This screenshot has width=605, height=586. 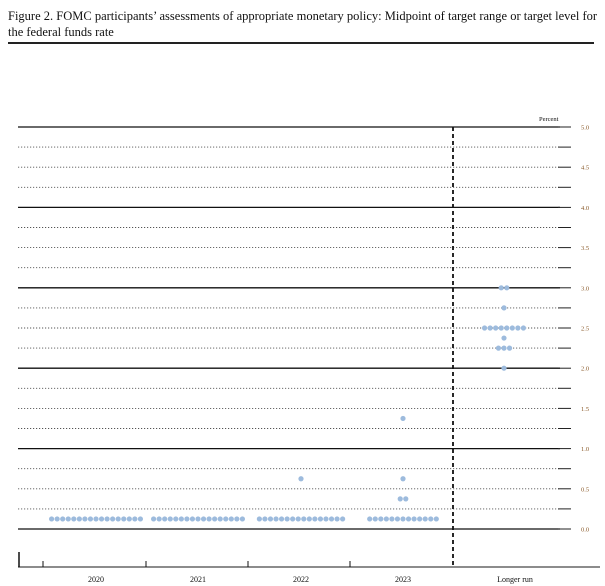 I want to click on y-tick-label: 1.5, so click(x=585, y=409).